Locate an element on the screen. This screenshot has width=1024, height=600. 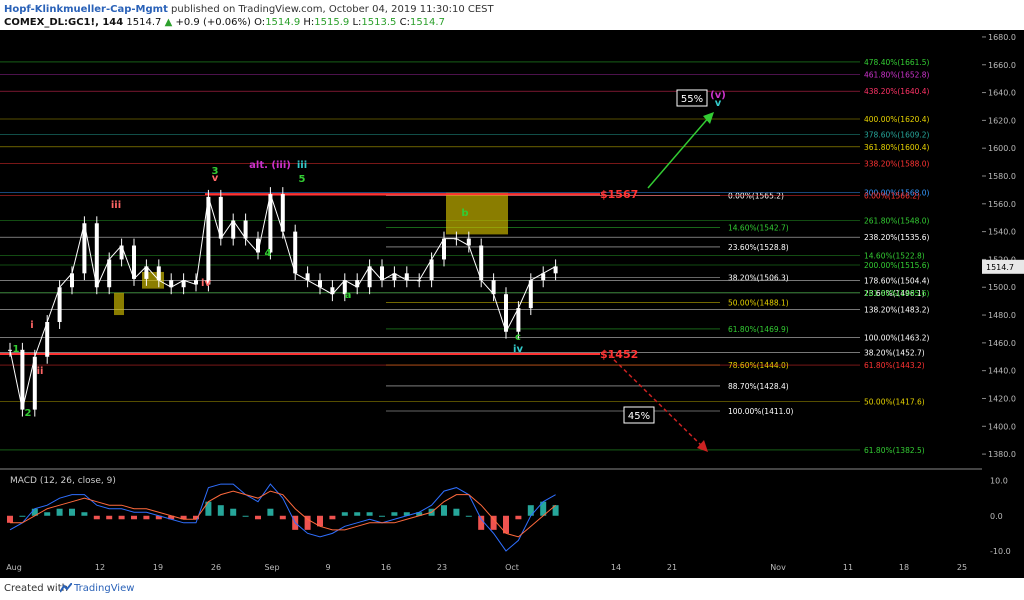
x-tick-label: Oct is located at coordinates (512, 567).